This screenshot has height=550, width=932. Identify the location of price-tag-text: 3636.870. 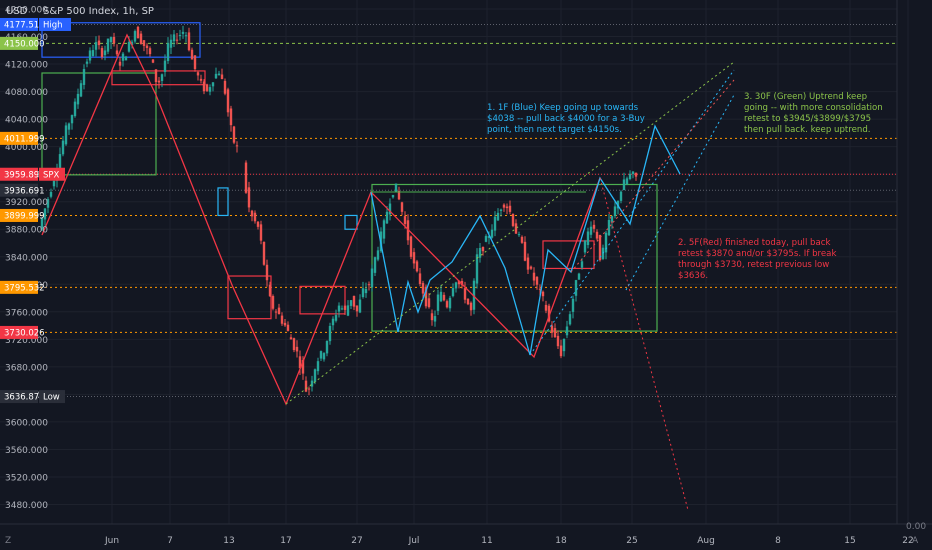
(24, 398).